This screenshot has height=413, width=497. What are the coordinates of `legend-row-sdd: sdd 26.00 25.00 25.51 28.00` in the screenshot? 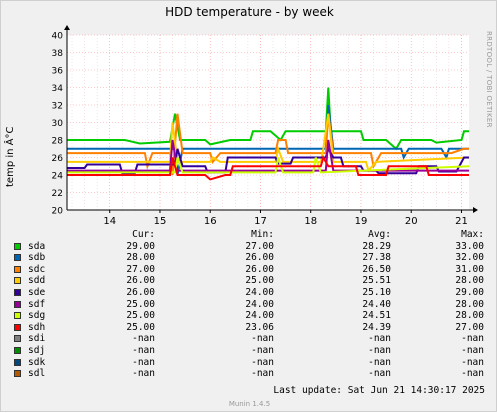 It's located at (251, 281).